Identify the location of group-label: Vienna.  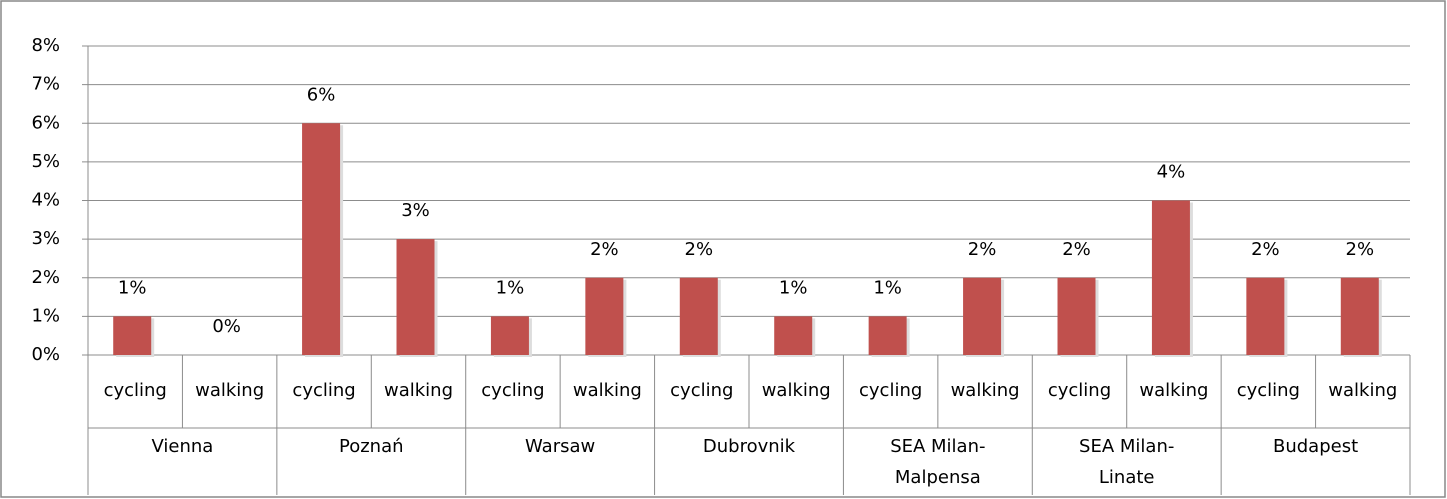
(182, 446).